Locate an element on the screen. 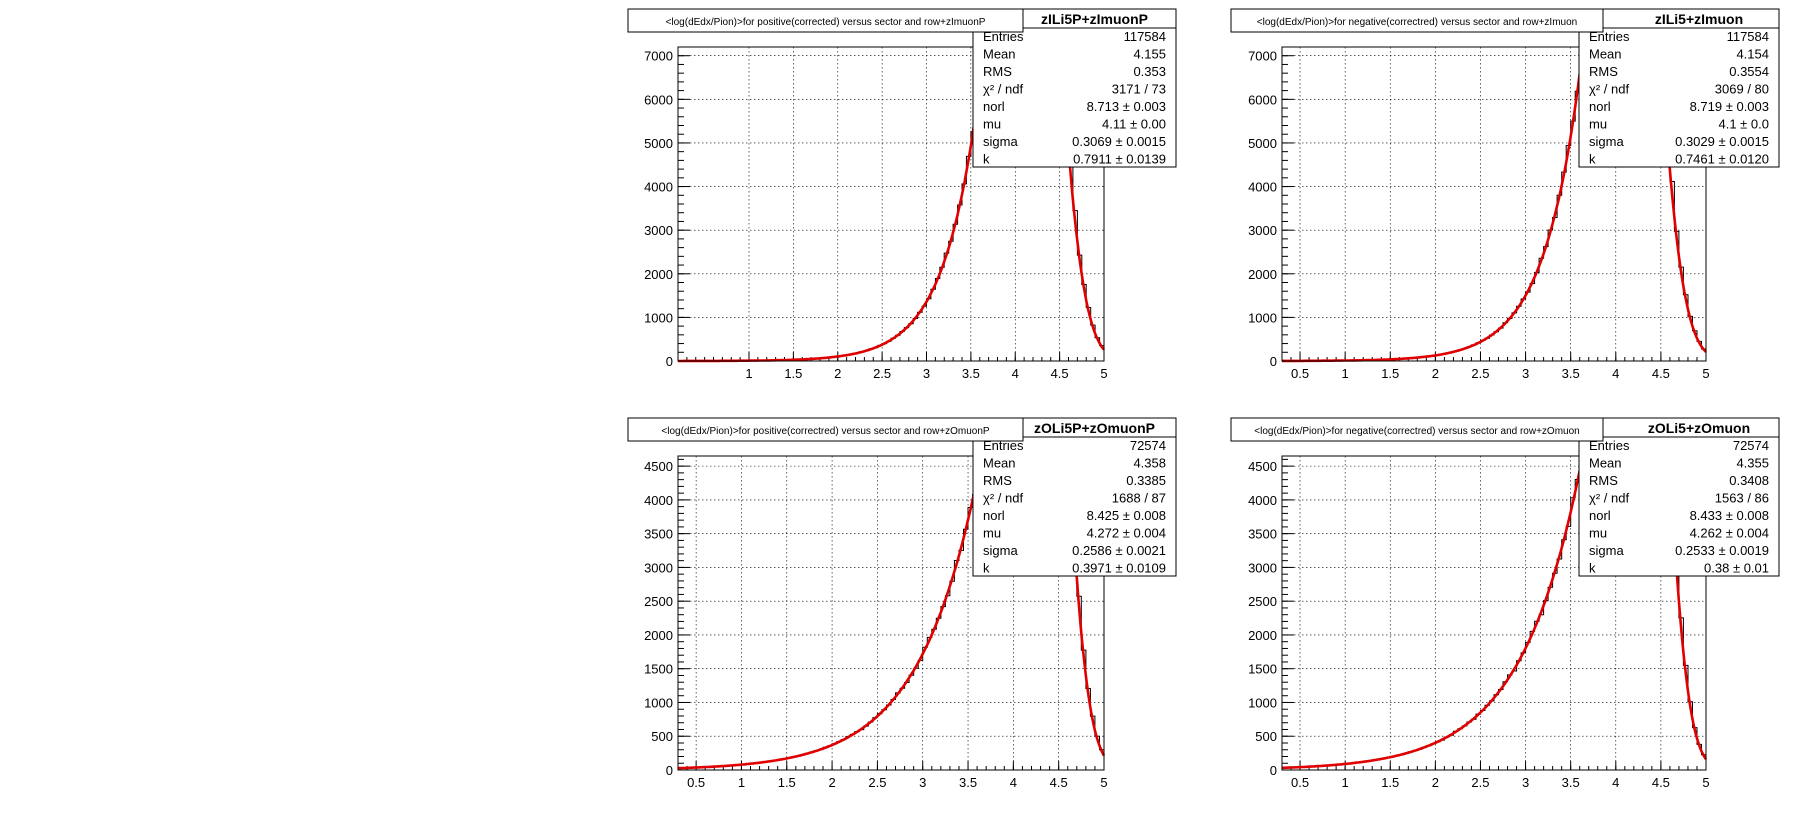 This screenshot has width=1800, height=814. stats-title: zILi5P+zImuonP is located at coordinates (1094, 19).